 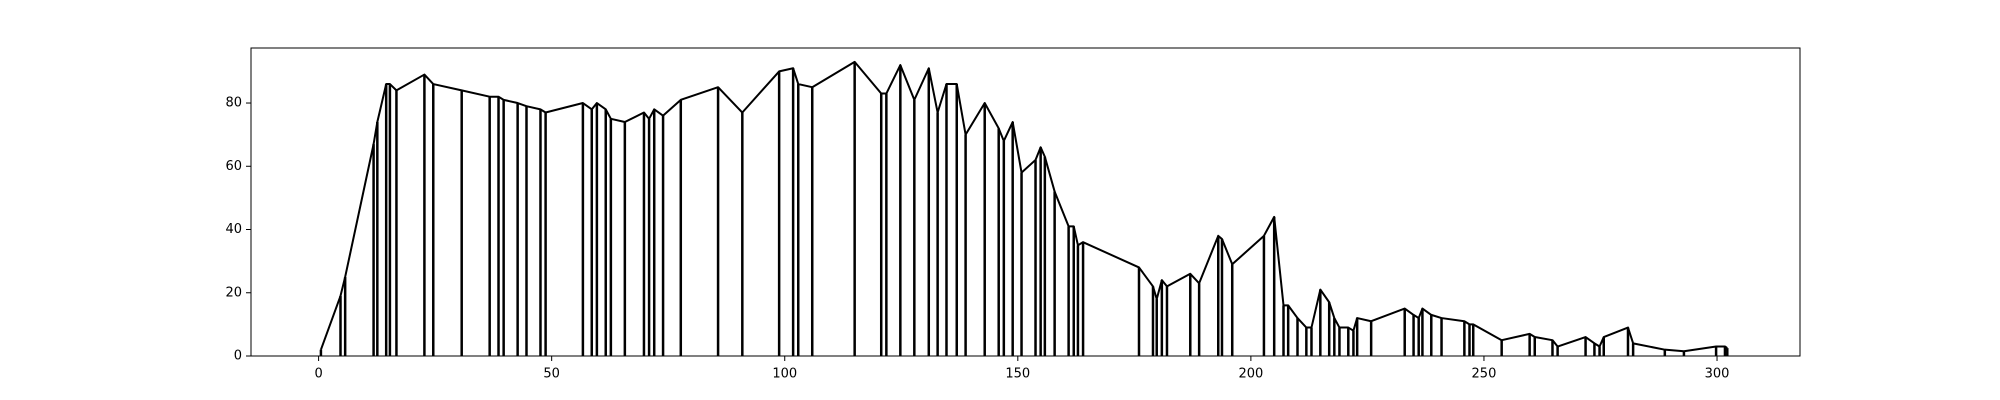 What do you see at coordinates (1017, 374) in the screenshot?
I see `x-tick-label: 150` at bounding box center [1017, 374].